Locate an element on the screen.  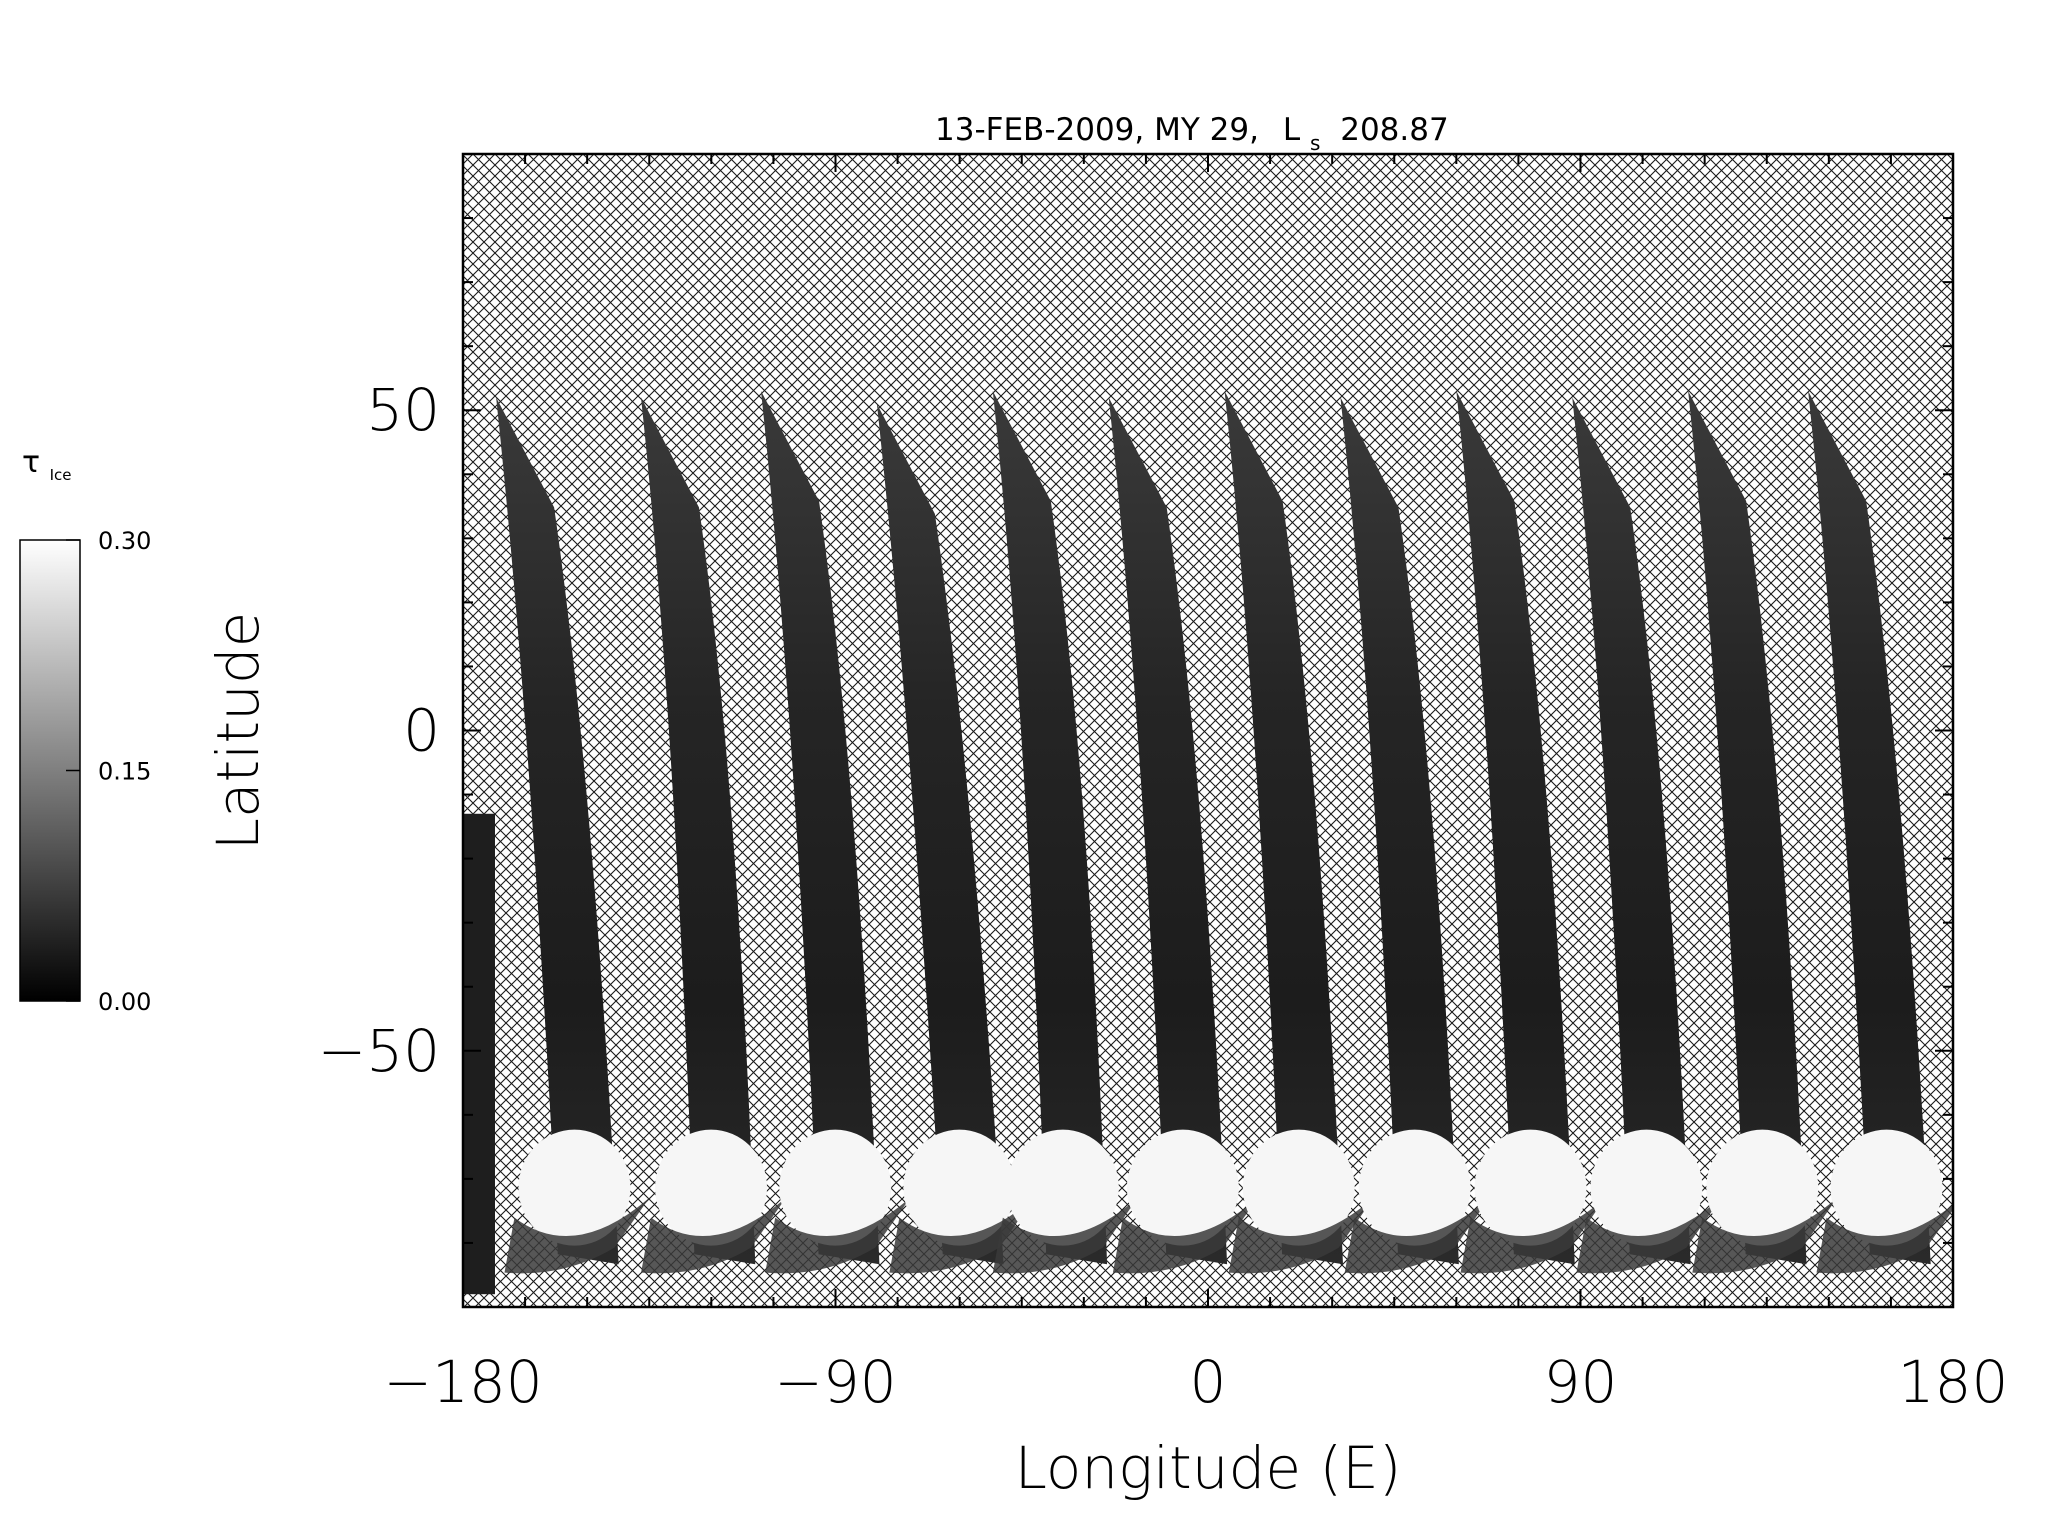
title-ls-symbol: L is located at coordinates (1292, 130).